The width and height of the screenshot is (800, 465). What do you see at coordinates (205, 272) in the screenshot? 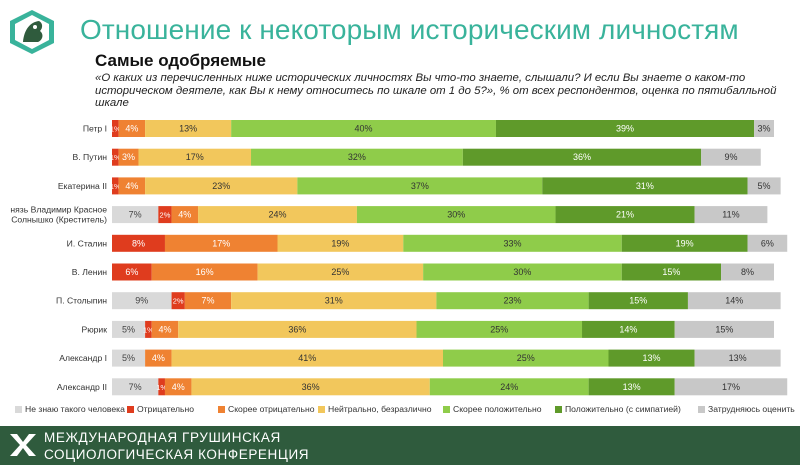
I see `data-label: 16%` at bounding box center [205, 272].